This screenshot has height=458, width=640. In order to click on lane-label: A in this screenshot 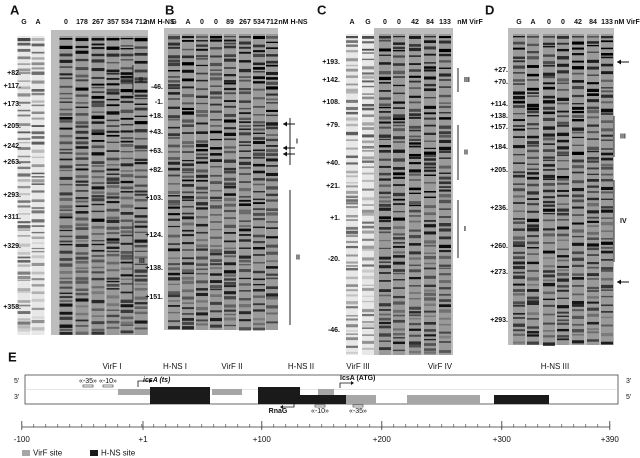, I will do `click(37, 22)`.